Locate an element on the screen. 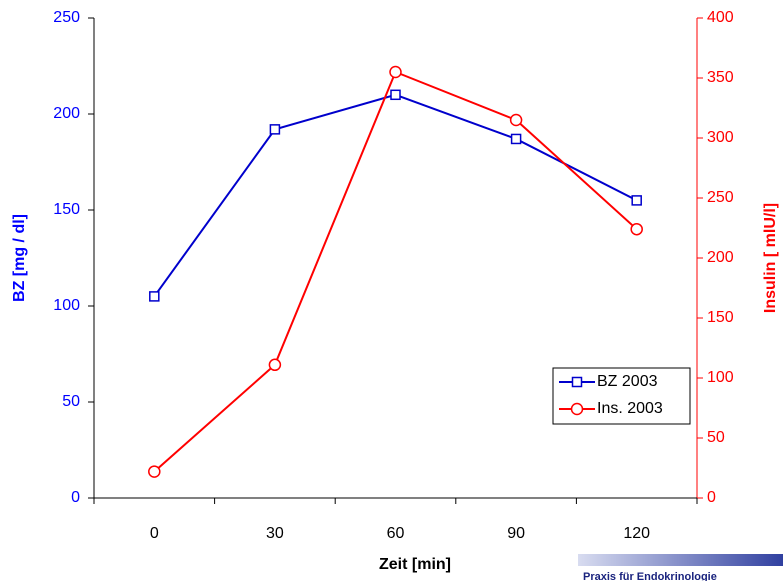 The width and height of the screenshot is (783, 581). y-tick-label: 200 is located at coordinates (66, 113).